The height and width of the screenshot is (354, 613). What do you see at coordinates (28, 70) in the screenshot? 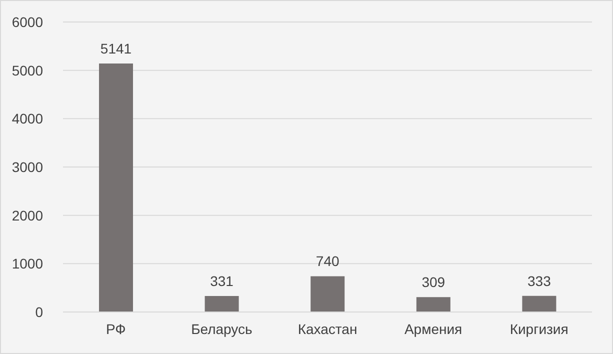
I see `y-tick-label: 5000` at bounding box center [28, 70].